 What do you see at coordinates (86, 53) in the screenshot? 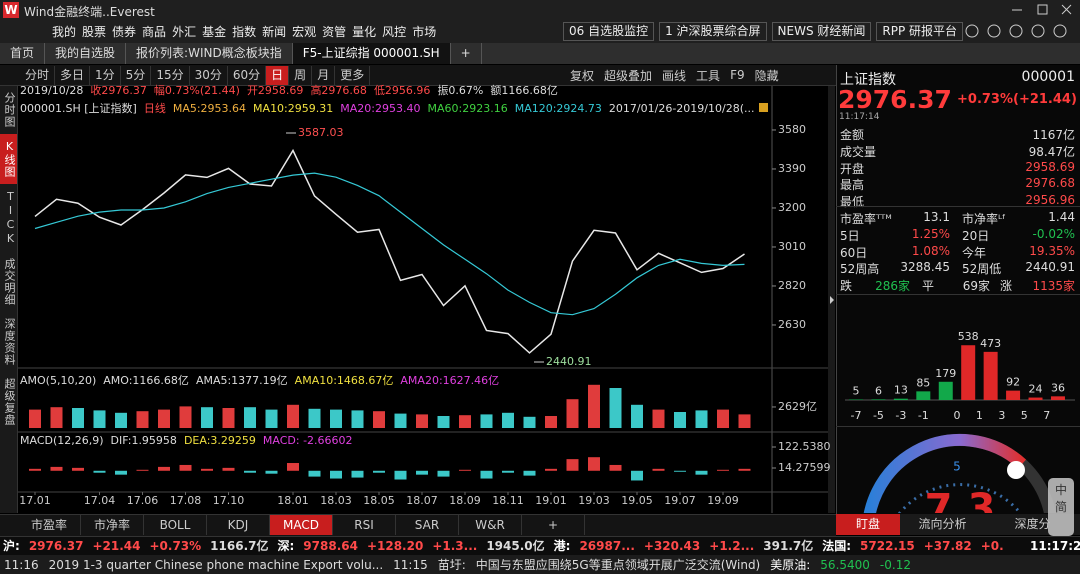
I see `tab: 我的自选股` at bounding box center [86, 53].